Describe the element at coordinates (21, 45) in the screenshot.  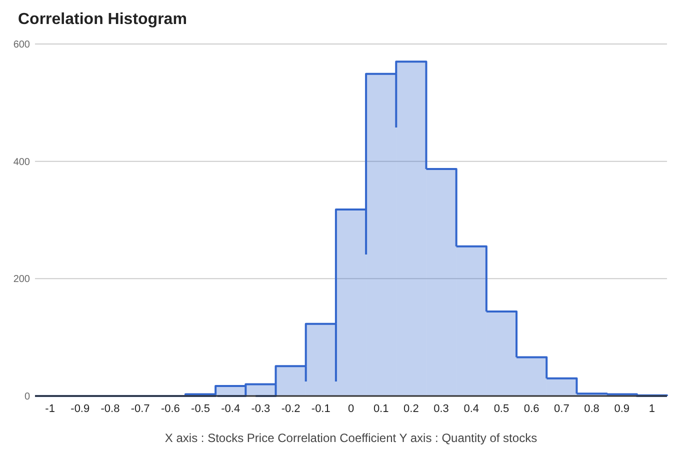
I see `y-tick-label: 600` at that location.